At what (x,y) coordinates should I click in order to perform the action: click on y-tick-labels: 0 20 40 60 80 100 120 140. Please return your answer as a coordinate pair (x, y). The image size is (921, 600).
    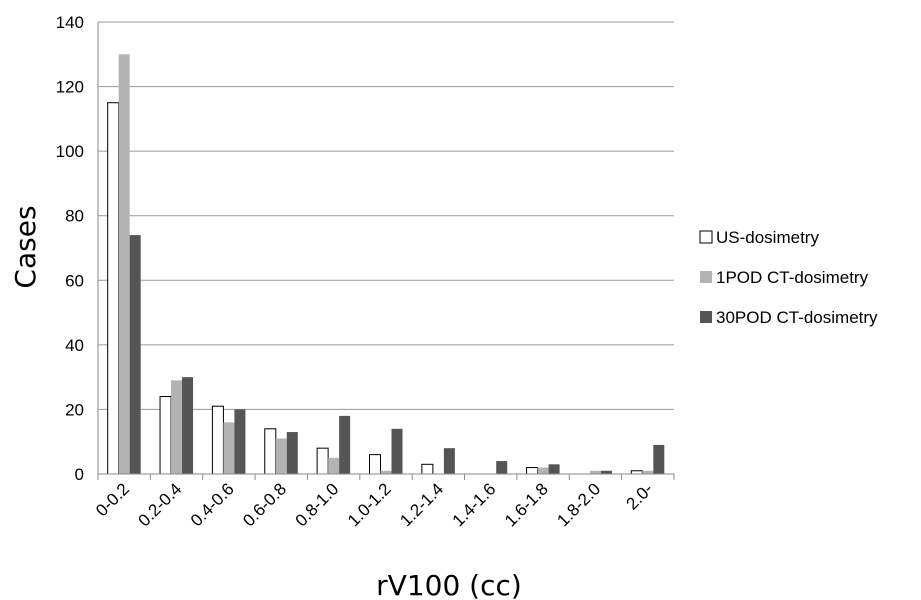
    Looking at the image, I should click on (70, 248).